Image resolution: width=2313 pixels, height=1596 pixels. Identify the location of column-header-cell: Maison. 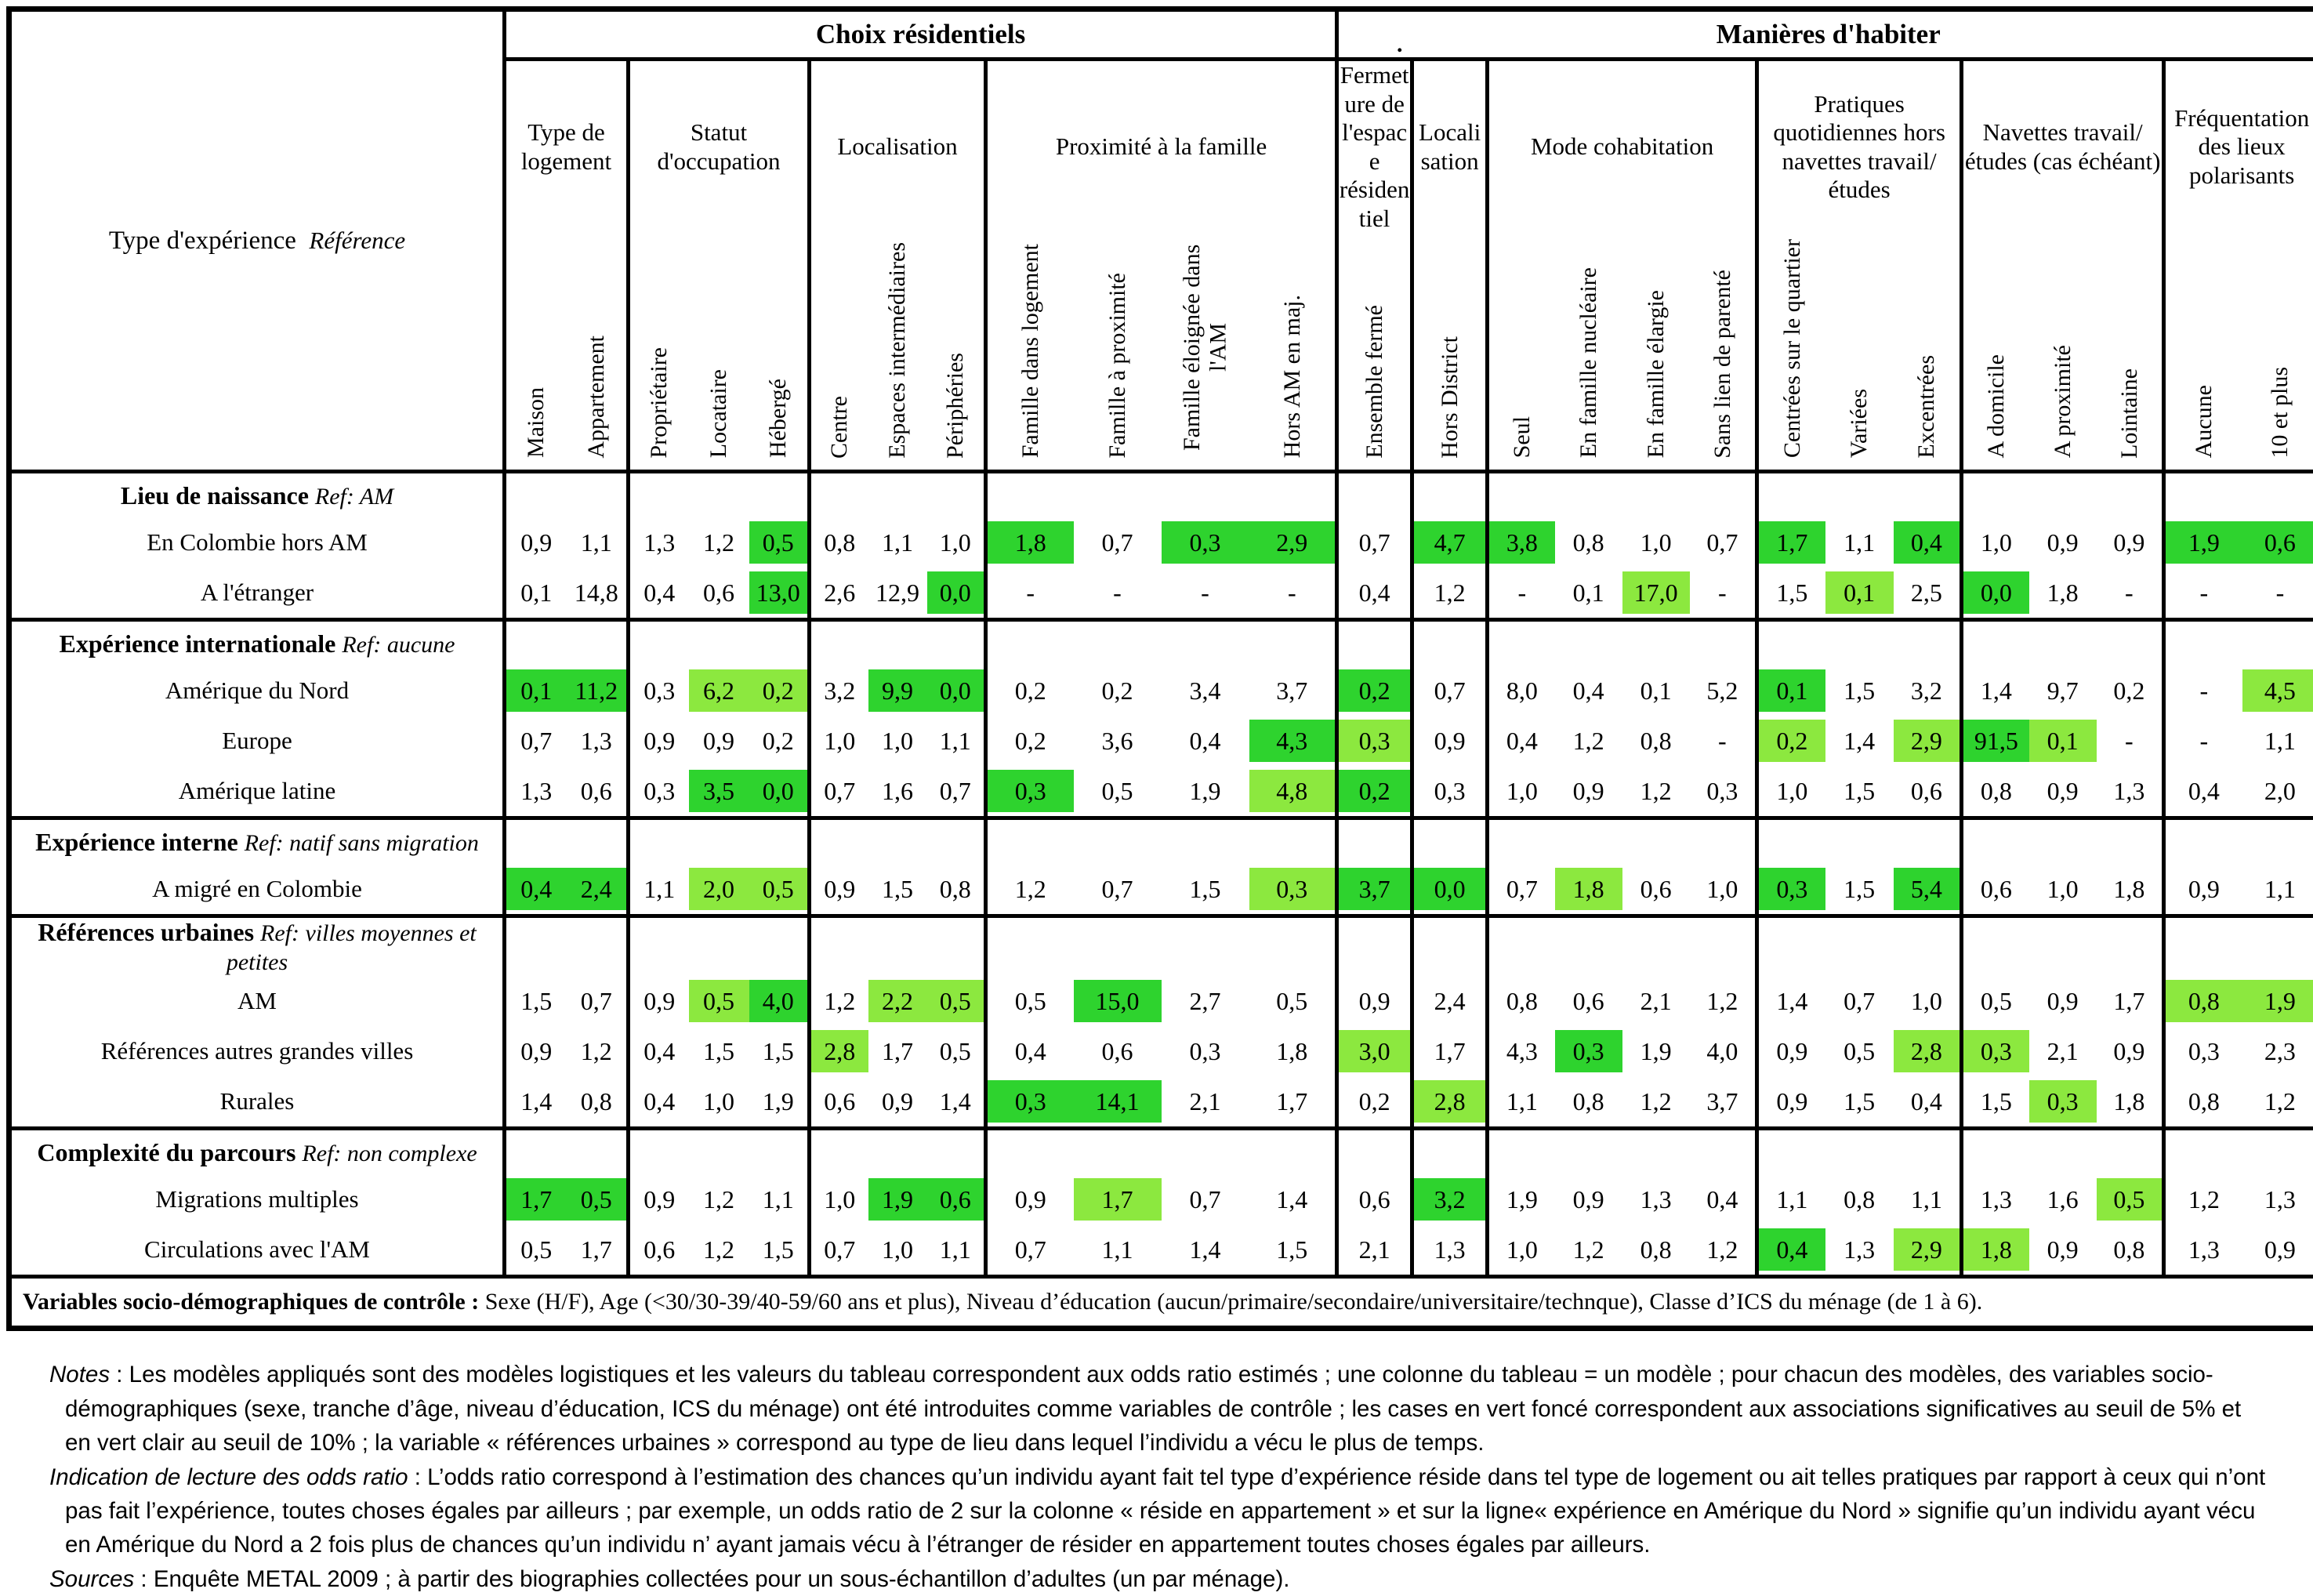
(536, 352).